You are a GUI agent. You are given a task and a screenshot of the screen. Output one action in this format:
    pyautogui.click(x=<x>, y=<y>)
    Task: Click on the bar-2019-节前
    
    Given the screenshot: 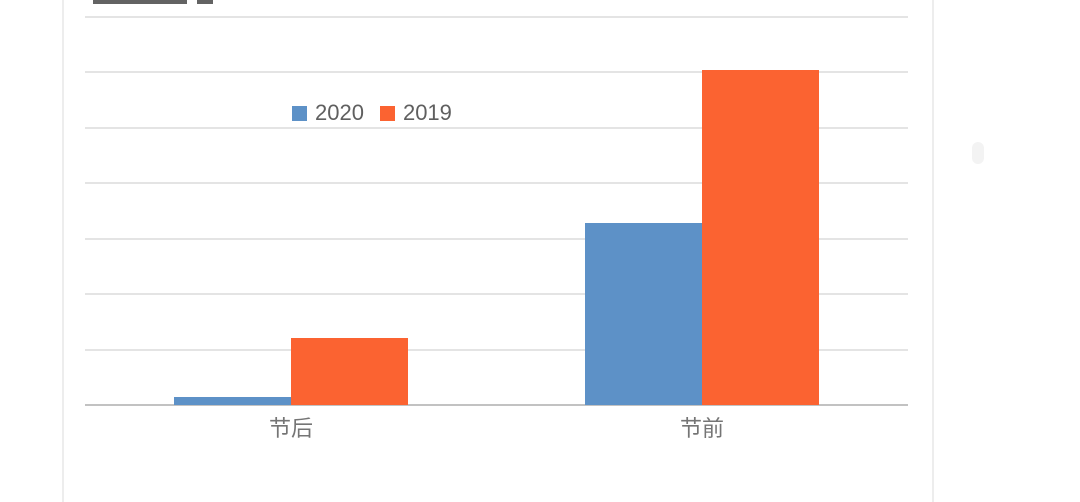 What is the action you would take?
    pyautogui.click(x=761, y=237)
    